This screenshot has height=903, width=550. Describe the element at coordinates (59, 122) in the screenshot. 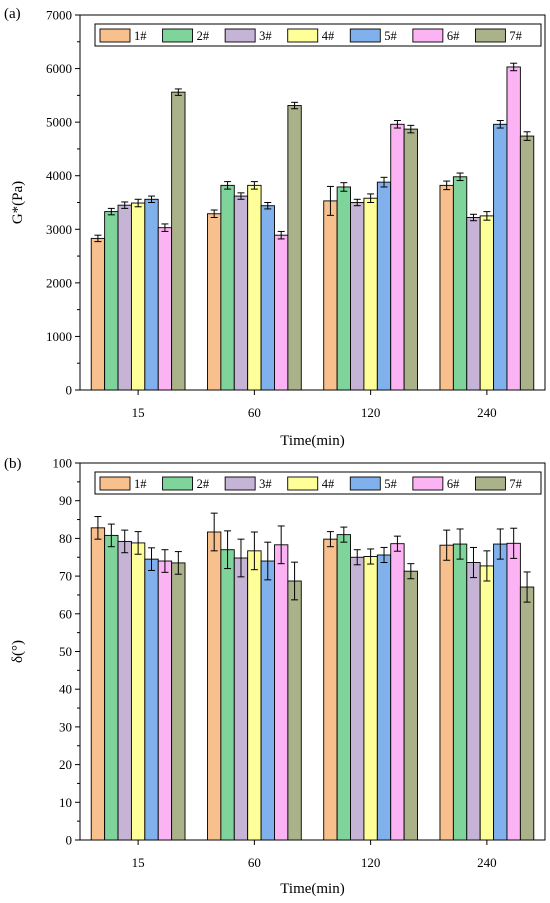

I see `y-tick-label: 5000` at that location.